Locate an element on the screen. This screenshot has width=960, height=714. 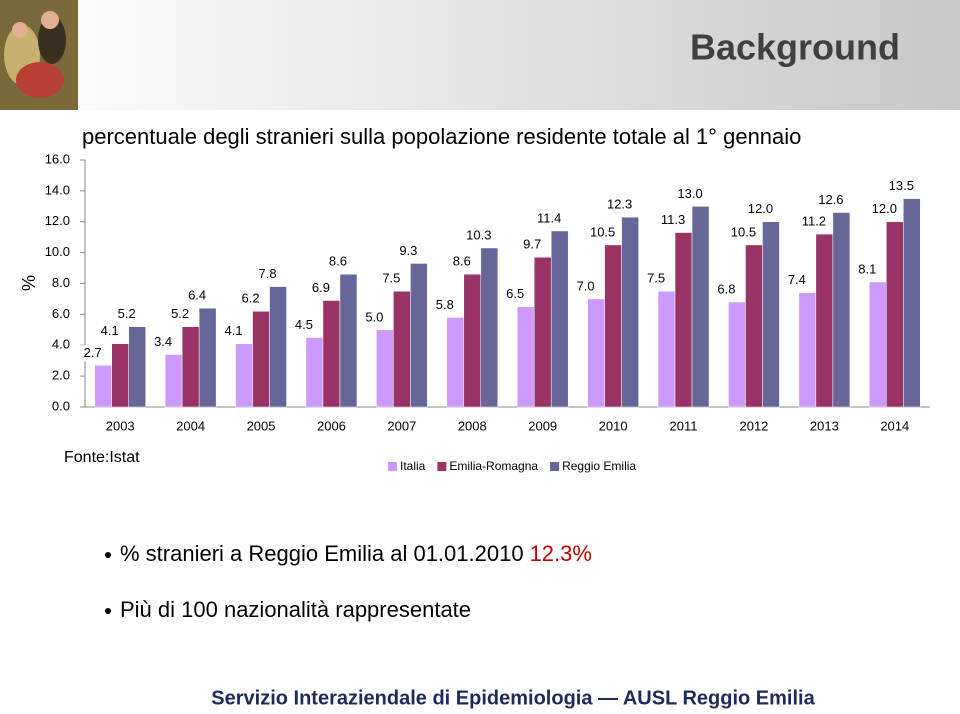
y-tick-label: 14.0 is located at coordinates (57, 189).